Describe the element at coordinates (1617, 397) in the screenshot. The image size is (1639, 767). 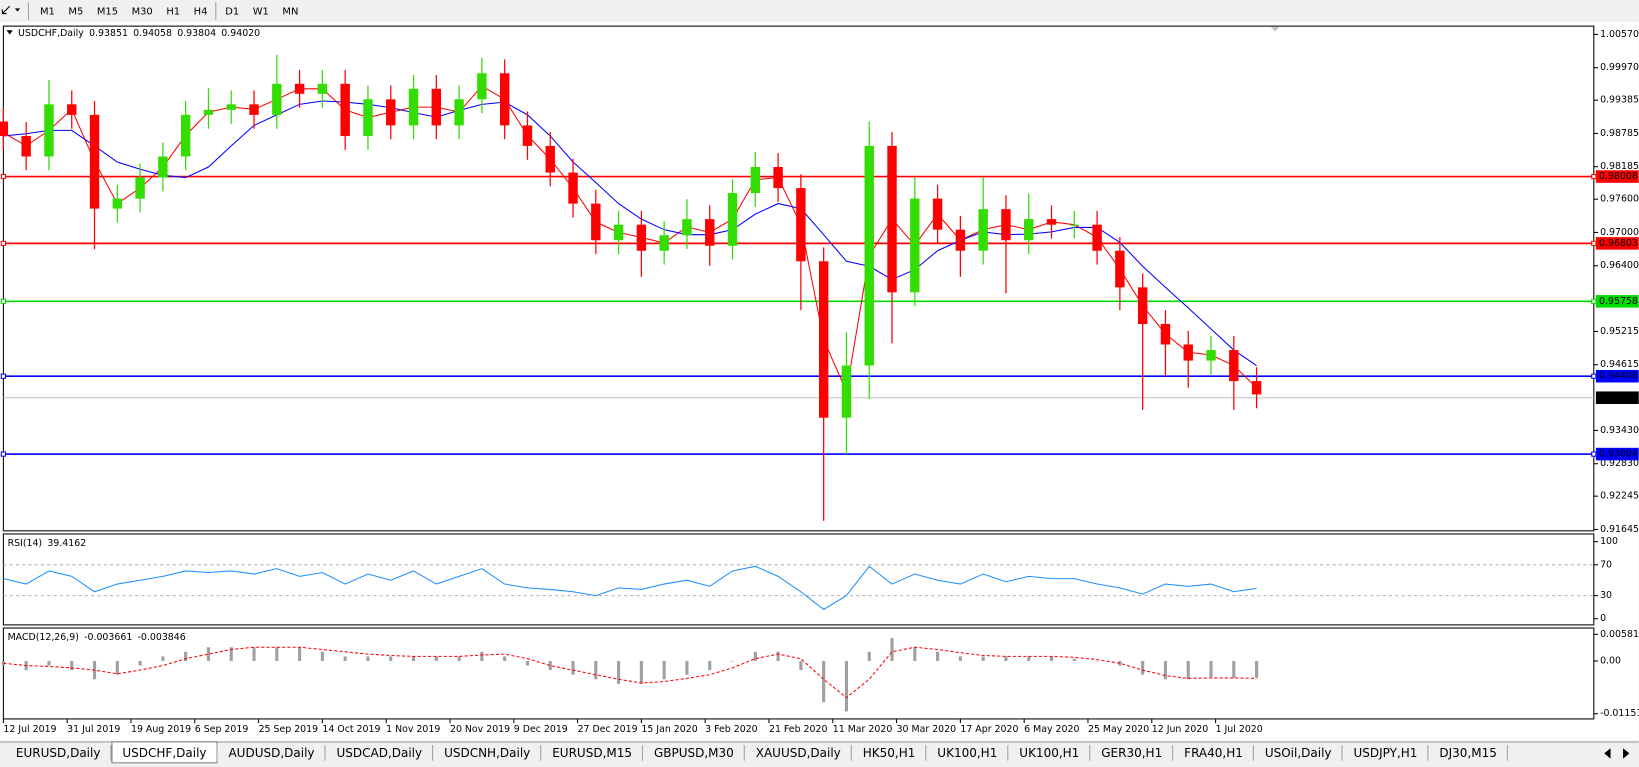
I see `current-price-box` at that location.